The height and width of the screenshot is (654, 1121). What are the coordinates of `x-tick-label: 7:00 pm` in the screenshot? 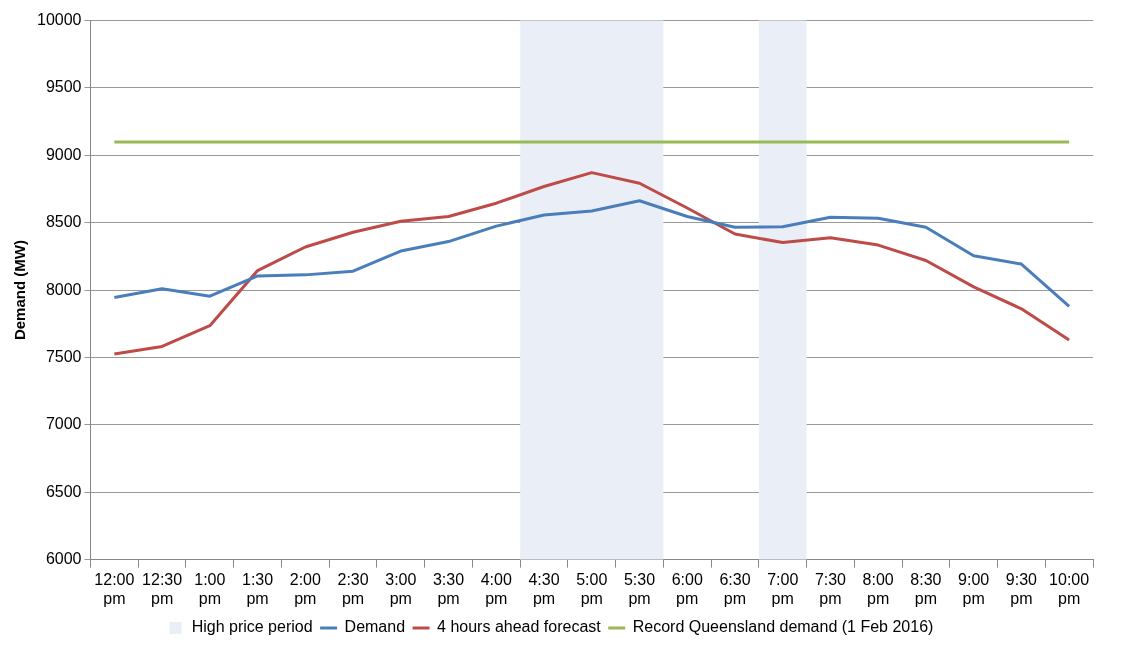 It's located at (783, 588).